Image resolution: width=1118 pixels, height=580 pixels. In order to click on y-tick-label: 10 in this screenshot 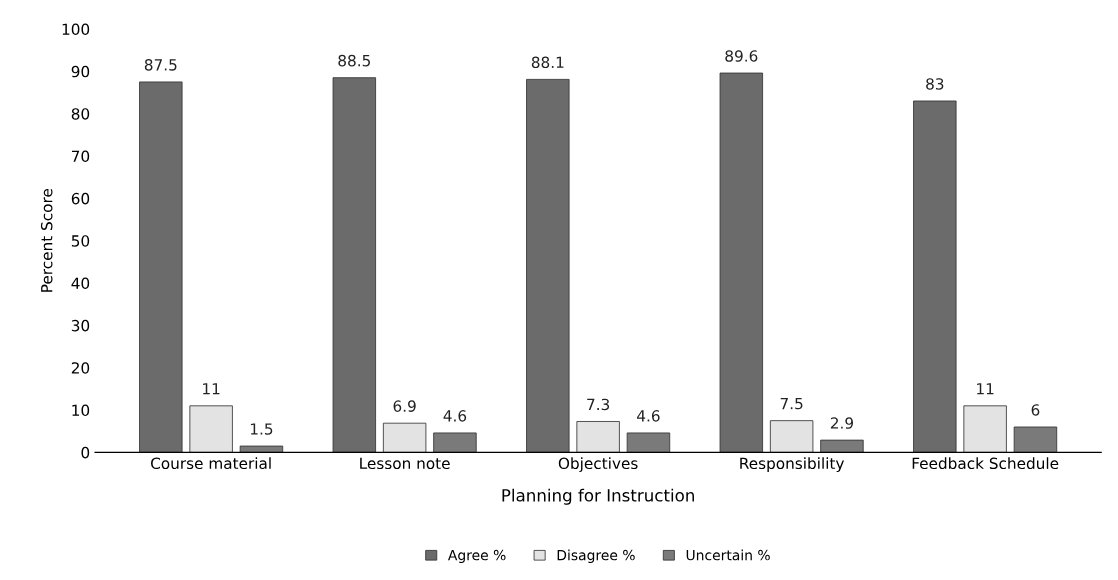, I will do `click(81, 410)`.